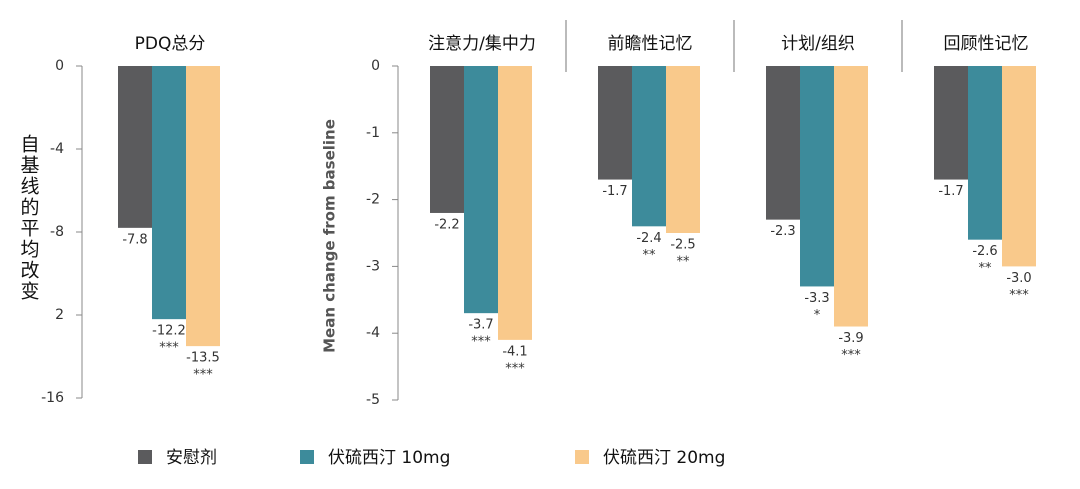 The width and height of the screenshot is (1080, 489). Describe the element at coordinates (480, 325) in the screenshot. I see `data-label: -3.7` at that location.